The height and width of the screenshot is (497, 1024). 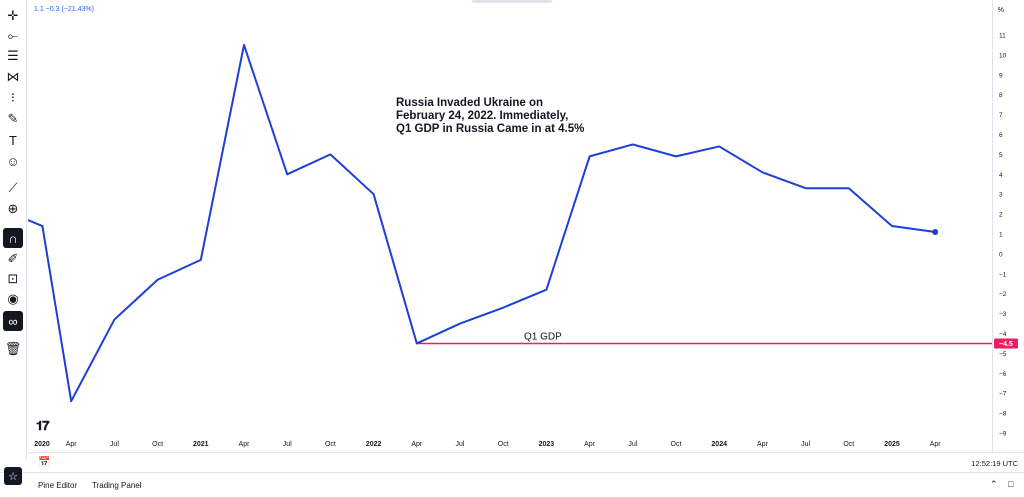 What do you see at coordinates (1003, 294) in the screenshot?
I see `y-tick-label: −2` at bounding box center [1003, 294].